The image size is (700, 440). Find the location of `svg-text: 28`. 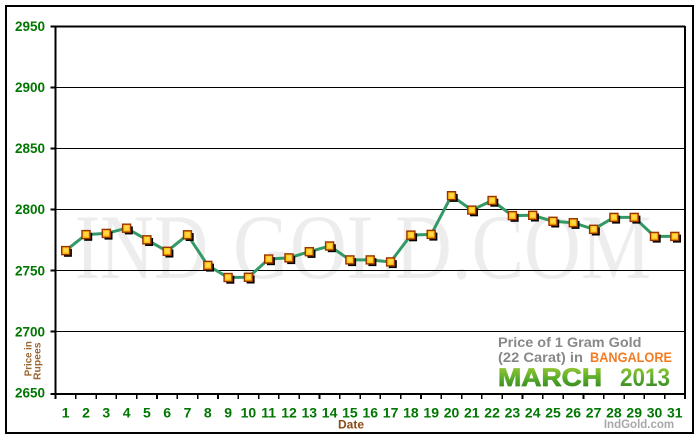

svg-text: 28 is located at coordinates (614, 413).